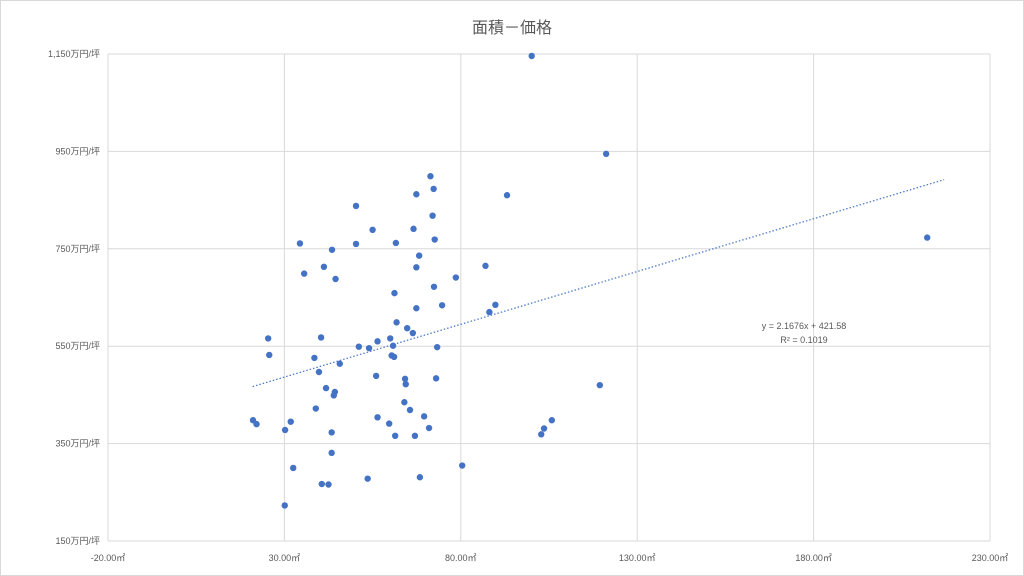  I want to click on x-tick-label: 80.00㎡, so click(461, 558).